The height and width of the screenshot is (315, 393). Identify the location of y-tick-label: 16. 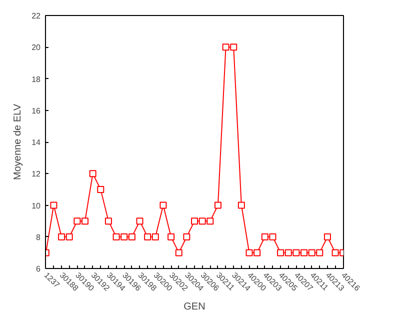
(37, 111).